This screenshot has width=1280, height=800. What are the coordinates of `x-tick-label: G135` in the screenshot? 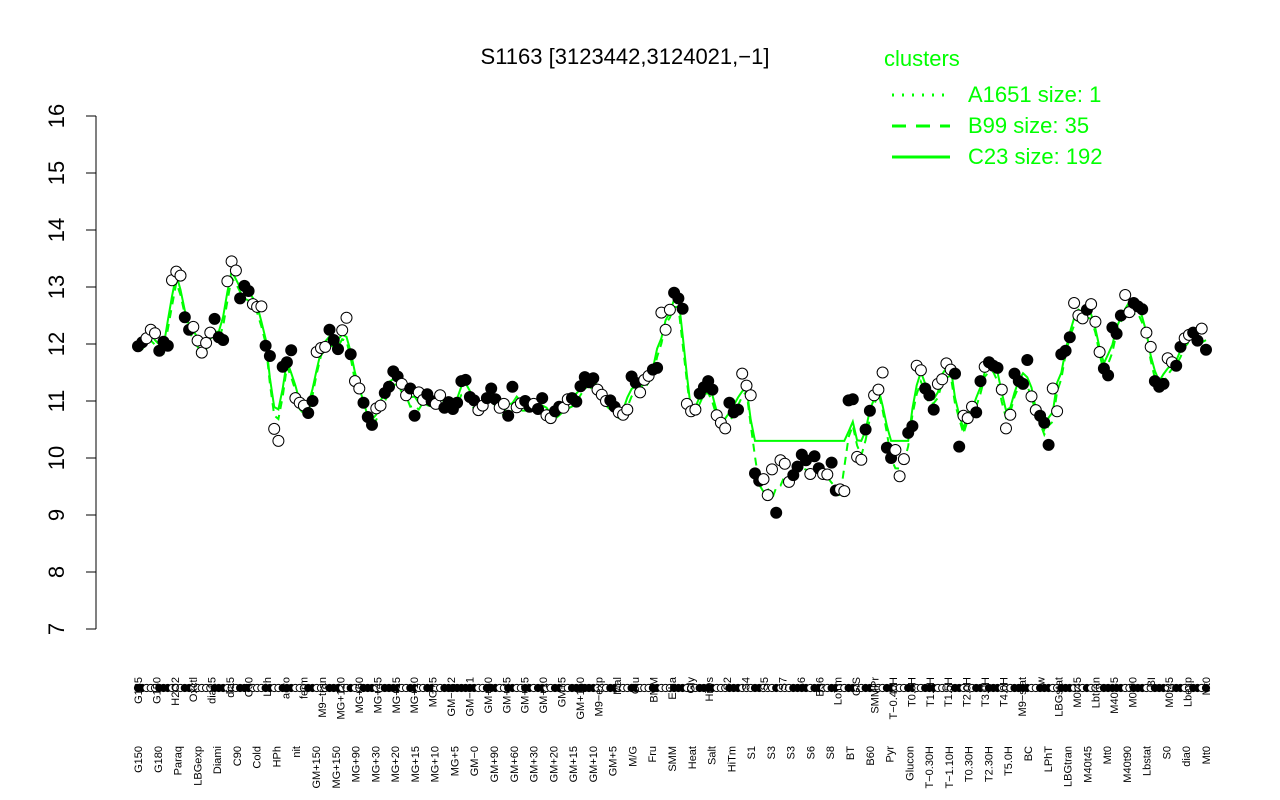 It's located at (139, 690).